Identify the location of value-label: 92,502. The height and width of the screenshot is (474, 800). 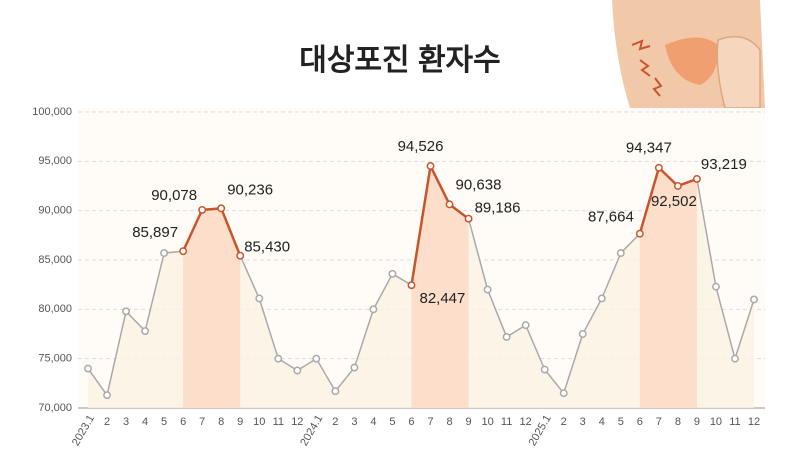
(674, 201).